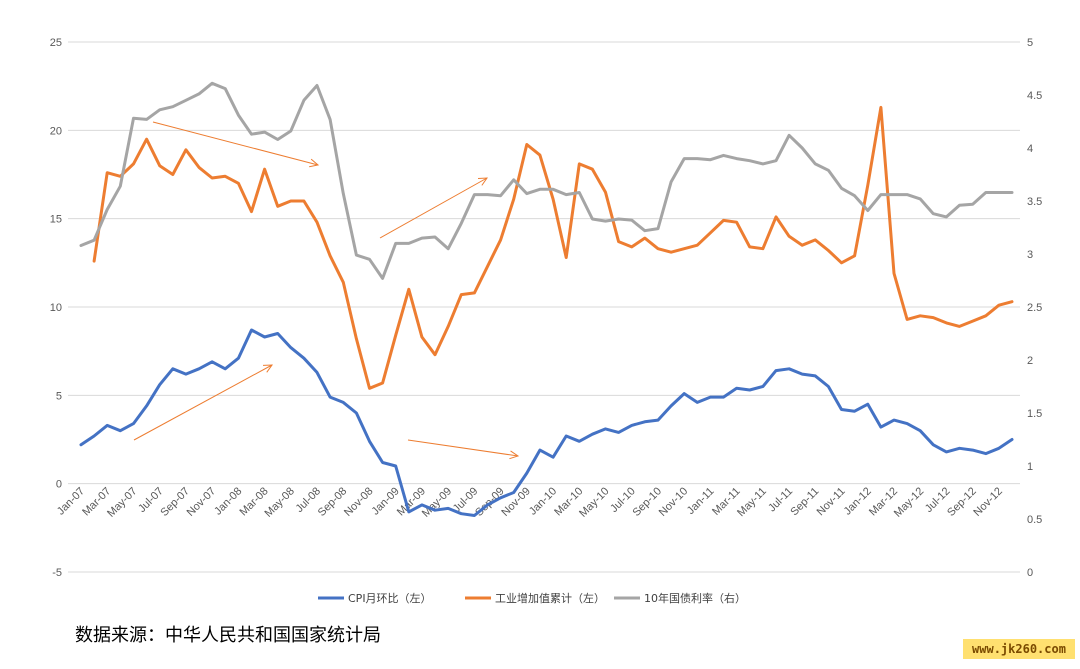 The image size is (1080, 669). Describe the element at coordinates (56, 131) in the screenshot. I see `left-tick-label: 20` at that location.